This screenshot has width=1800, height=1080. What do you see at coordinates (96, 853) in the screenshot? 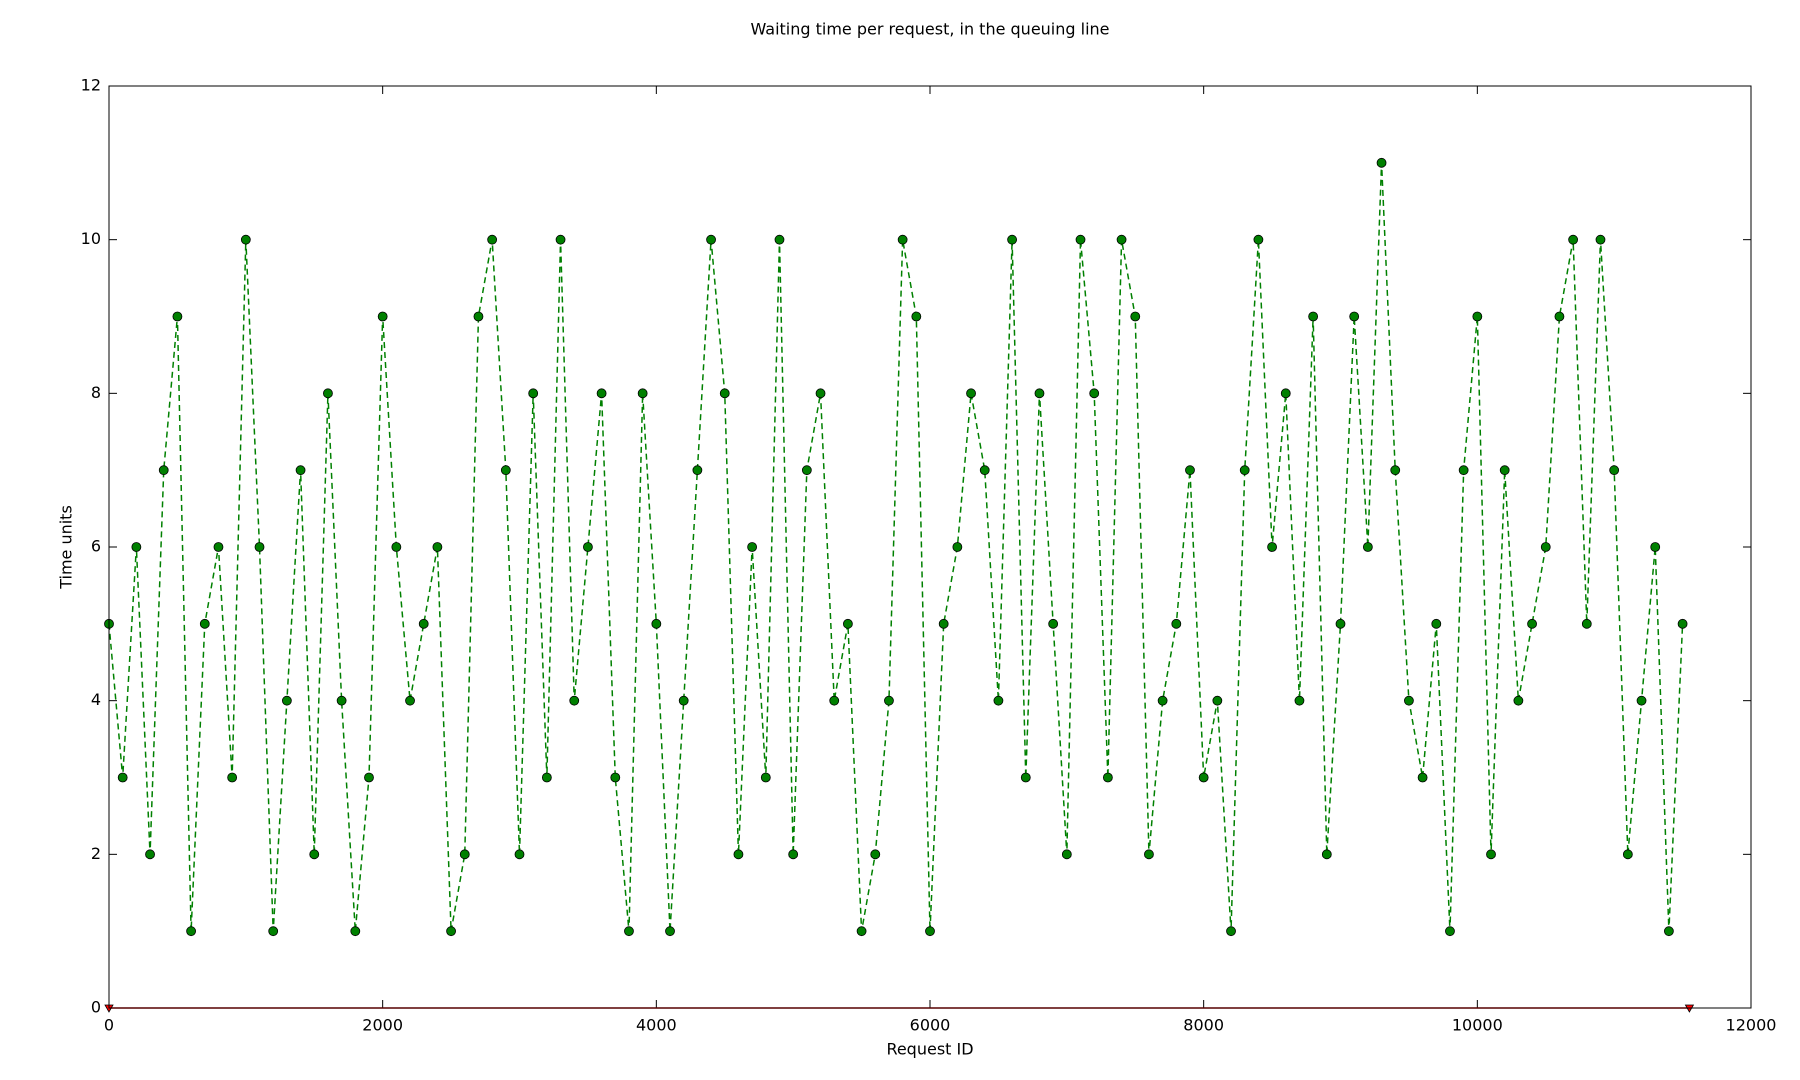
I see `y-tick-label: 2` at bounding box center [96, 853].